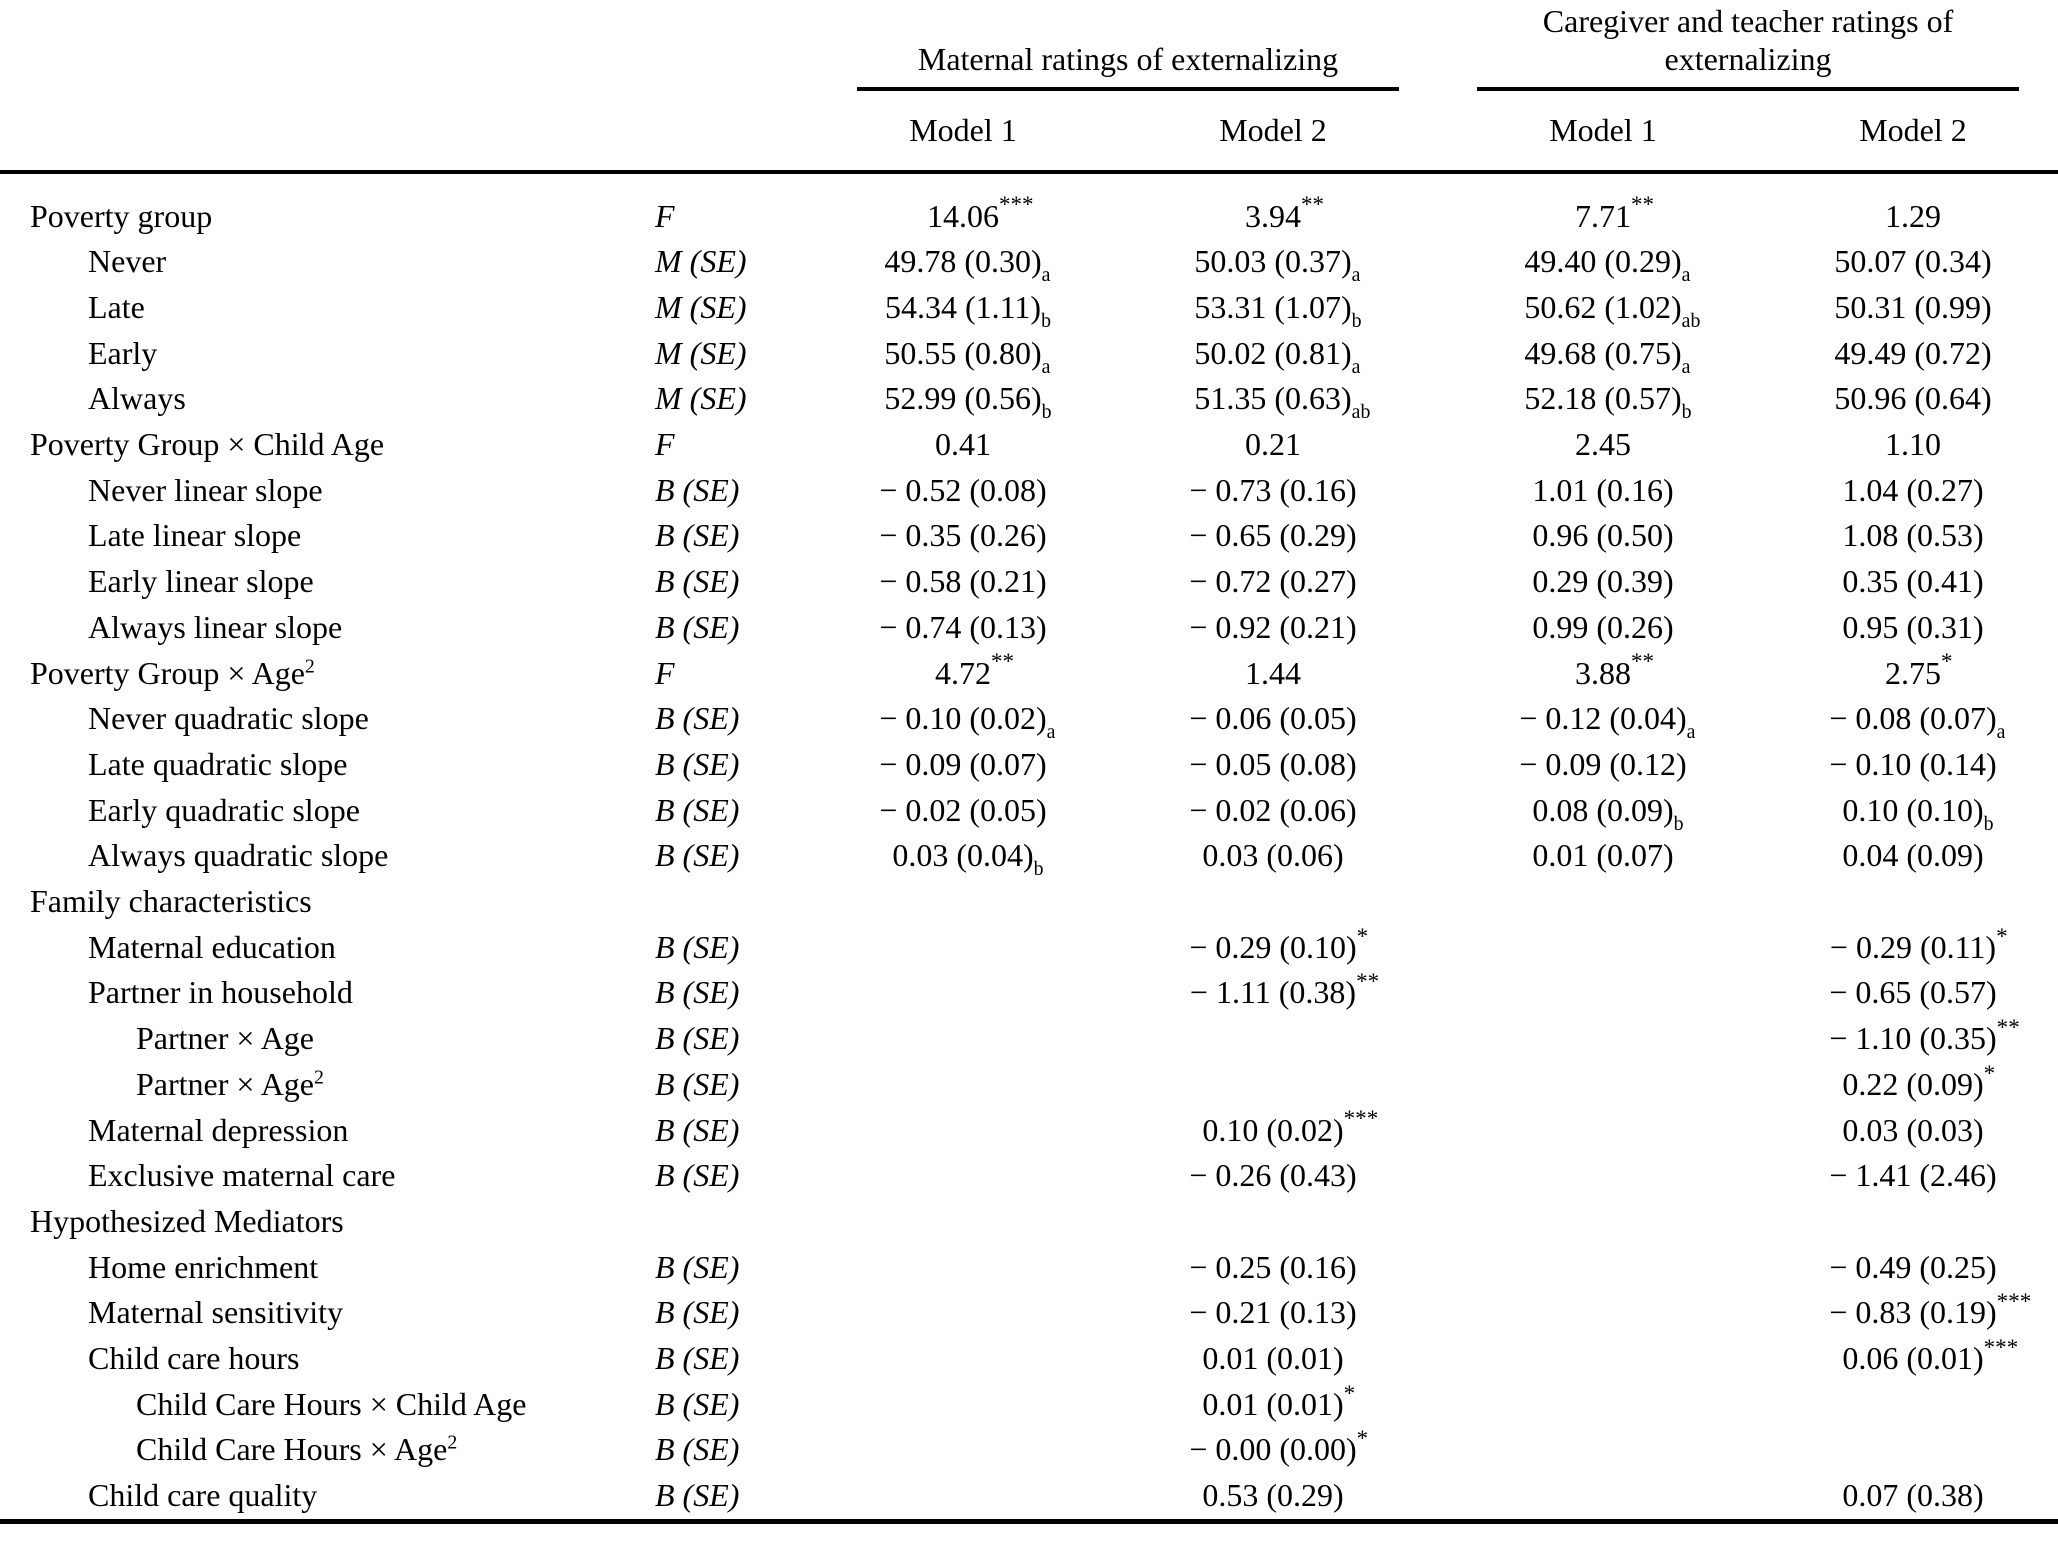 The width and height of the screenshot is (2058, 1543). What do you see at coordinates (1913, 215) in the screenshot?
I see `cell-caregiver-model2: 1.29` at bounding box center [1913, 215].